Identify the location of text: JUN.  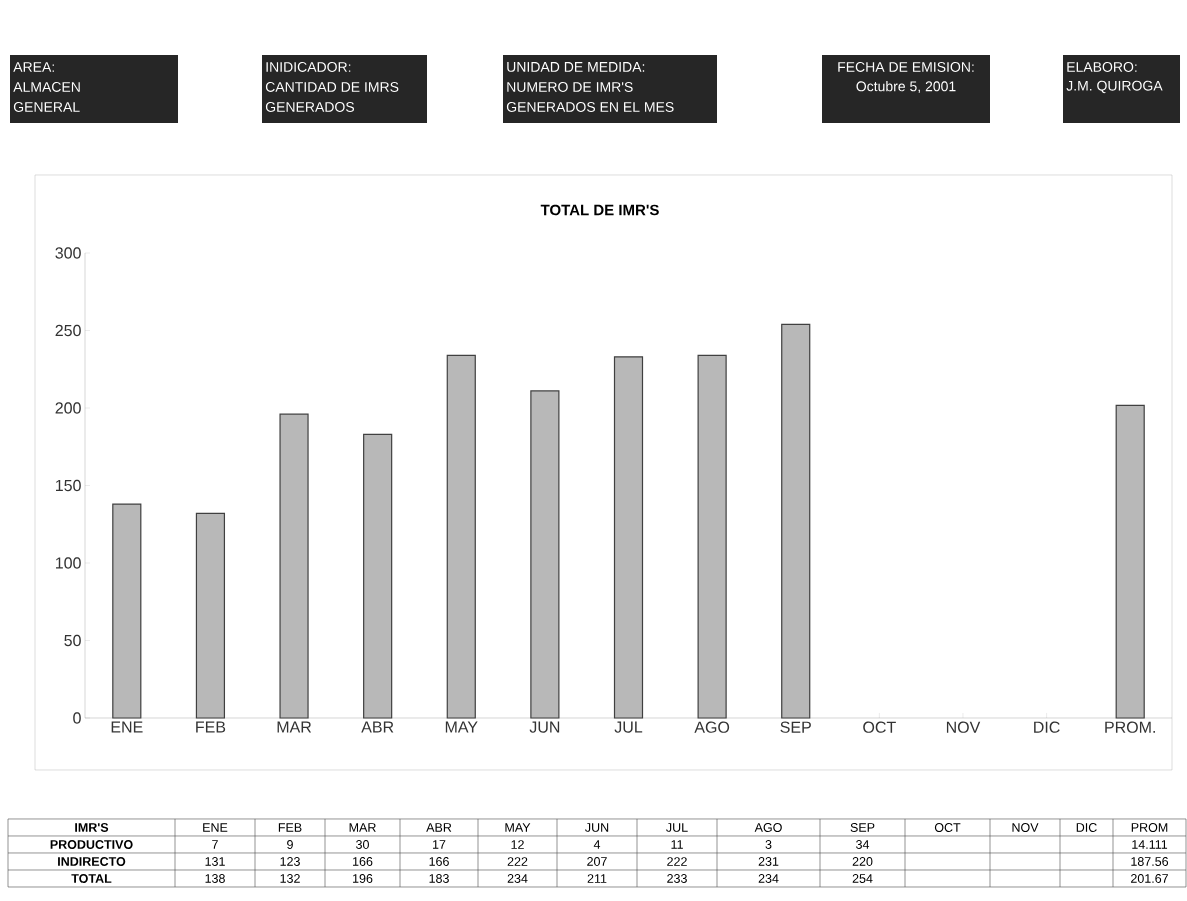
(597, 827).